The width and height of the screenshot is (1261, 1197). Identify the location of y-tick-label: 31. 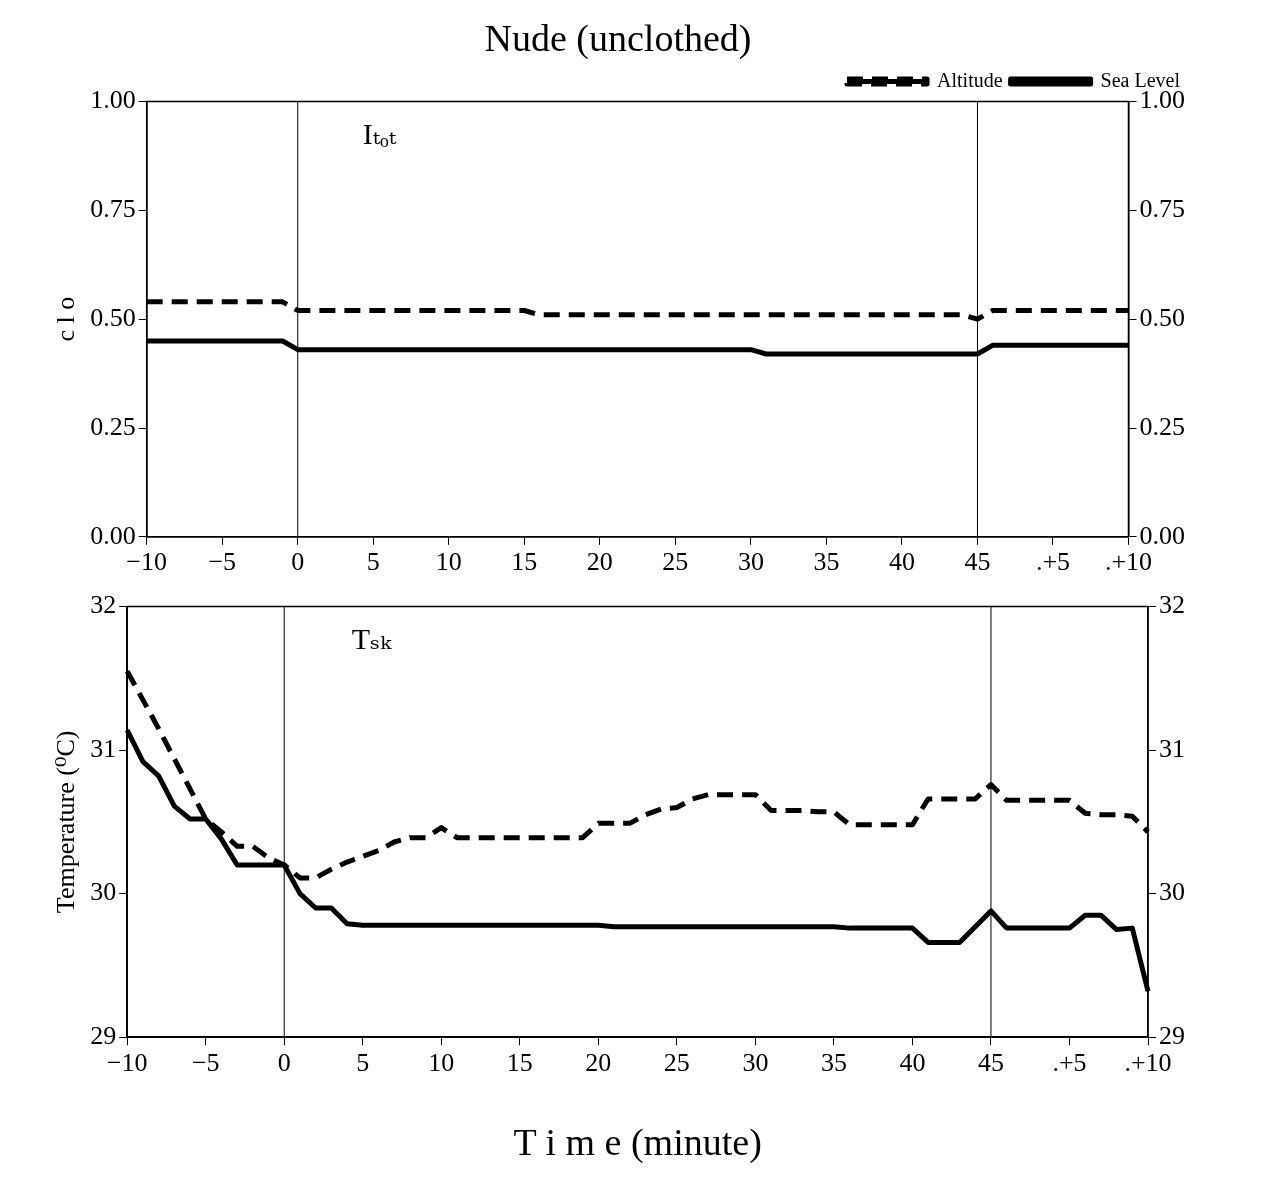
(103, 748).